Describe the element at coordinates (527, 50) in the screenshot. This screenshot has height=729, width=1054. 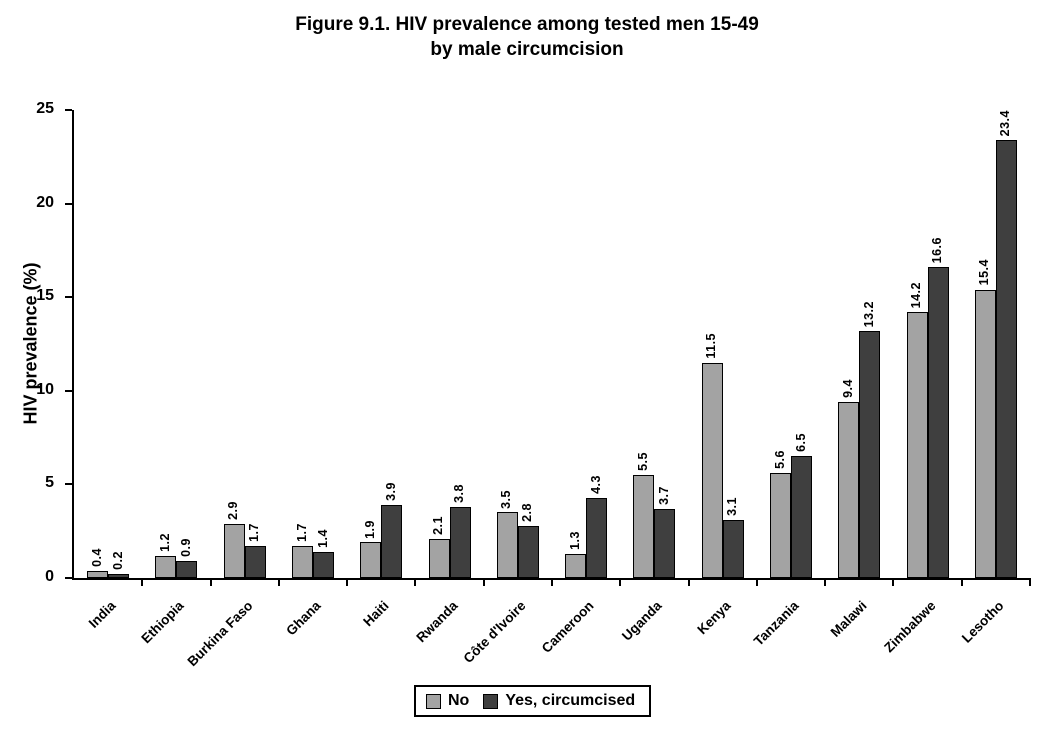
I see `chart-title-line2: by male circumcision` at that location.